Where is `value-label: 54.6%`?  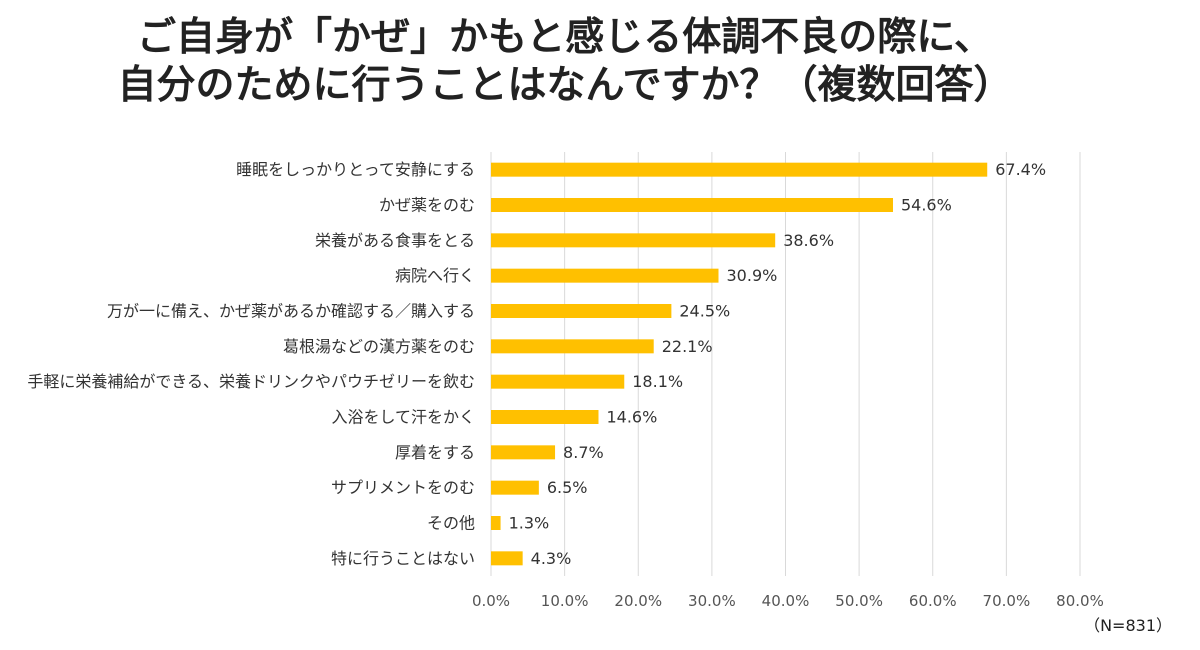 value-label: 54.6% is located at coordinates (926, 205).